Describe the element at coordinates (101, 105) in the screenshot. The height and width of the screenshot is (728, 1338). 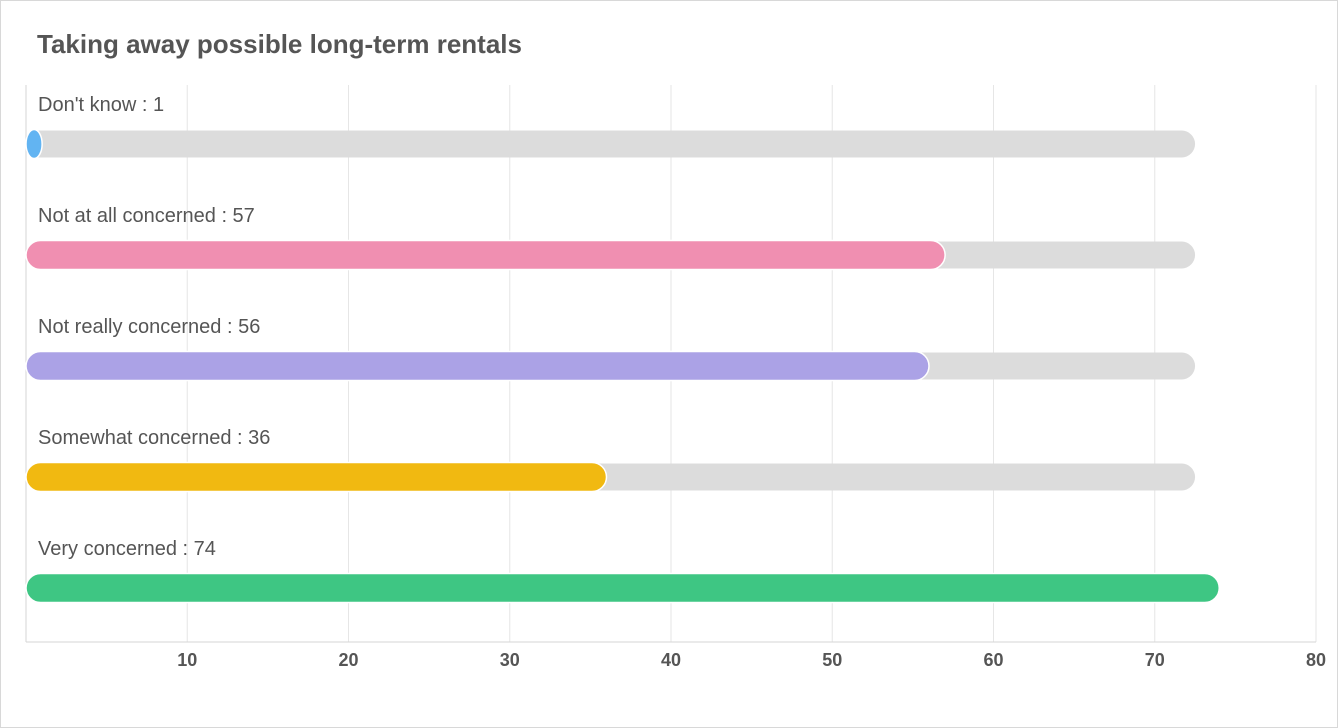
I see `bar-label: Don't know : 1` at that location.